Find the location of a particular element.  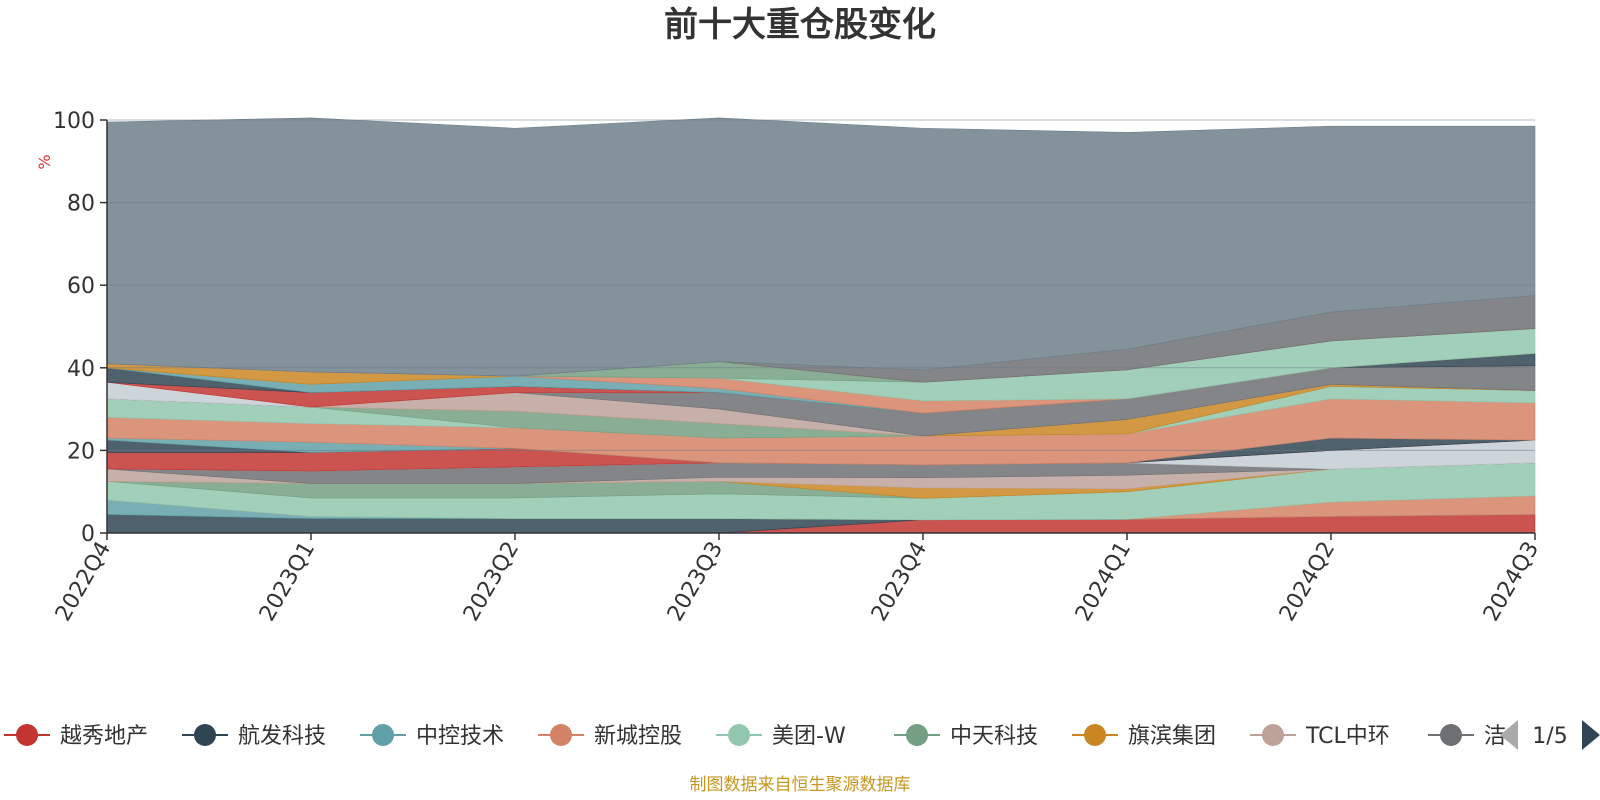

x-tick-label: 2023Q4 is located at coordinates (899, 582).